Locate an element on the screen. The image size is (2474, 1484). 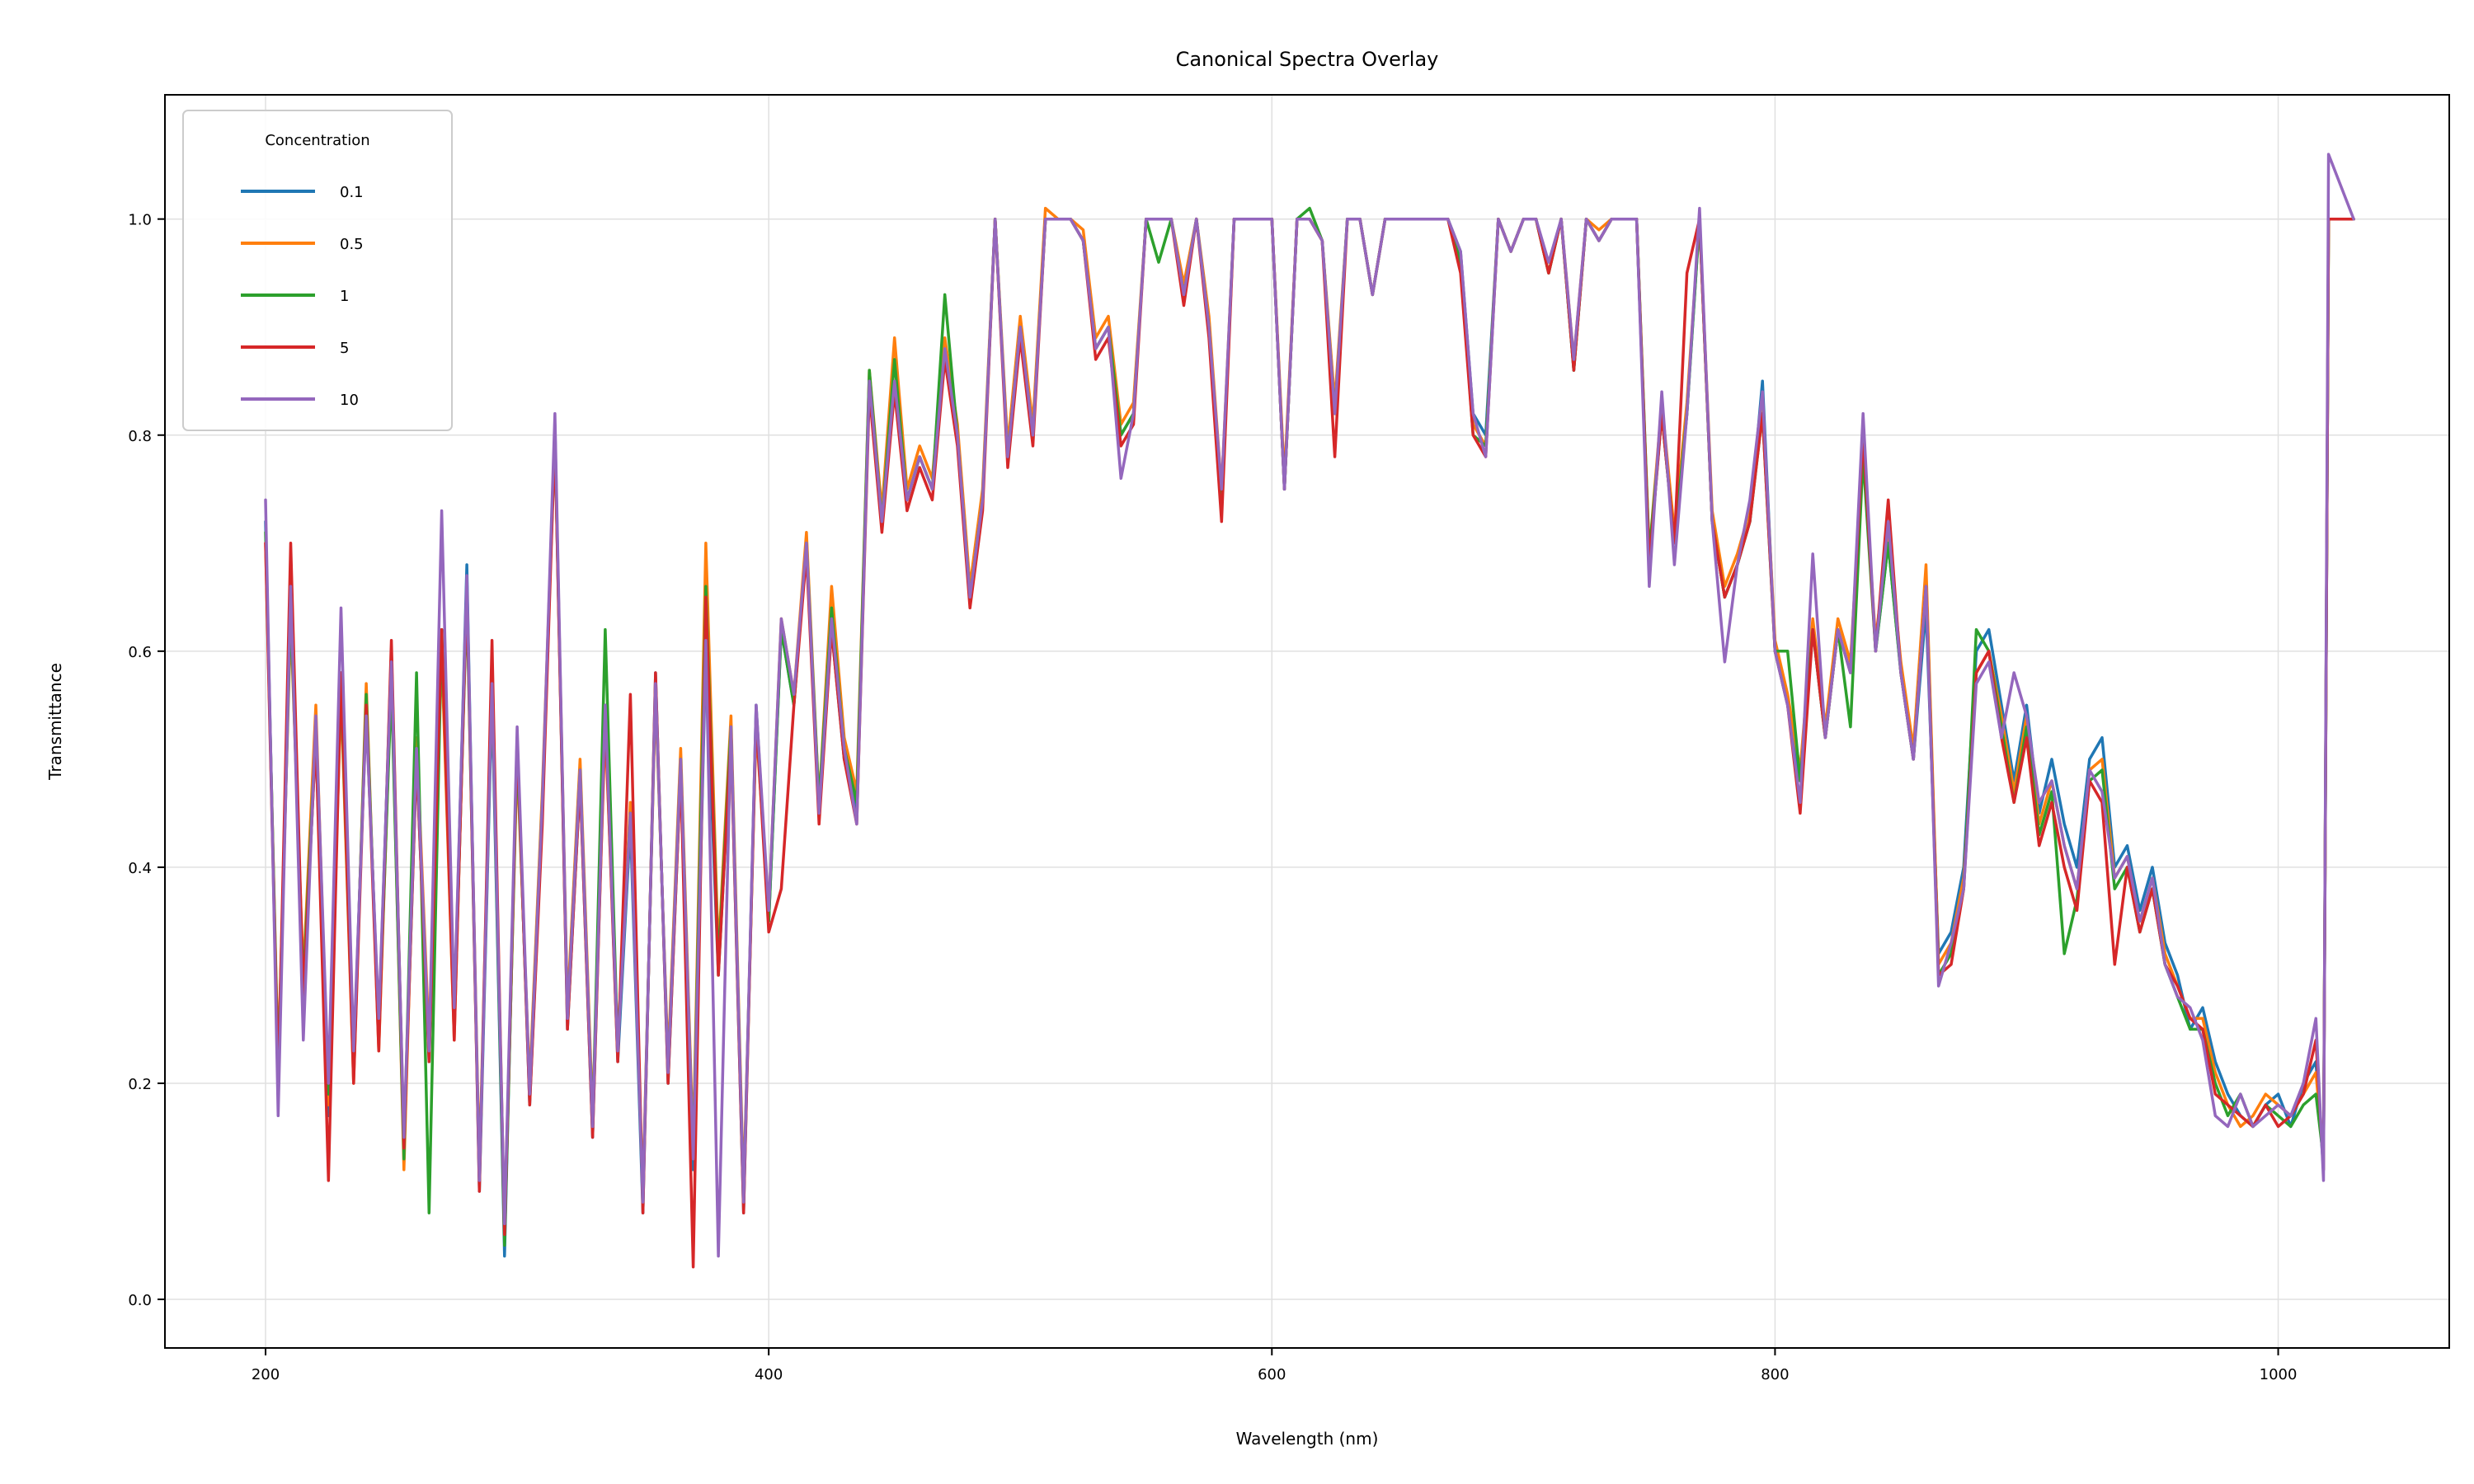
y-tick-label: 0.0 is located at coordinates (140, 1300).